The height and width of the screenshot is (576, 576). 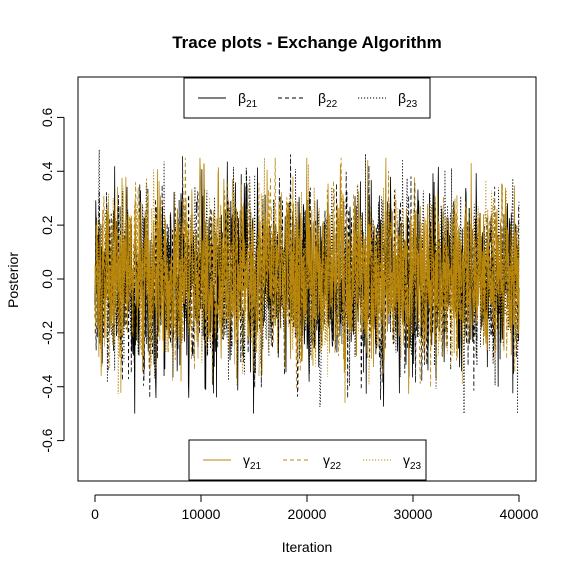 What do you see at coordinates (307, 547) in the screenshot?
I see `x-axis-label: Iteration` at bounding box center [307, 547].